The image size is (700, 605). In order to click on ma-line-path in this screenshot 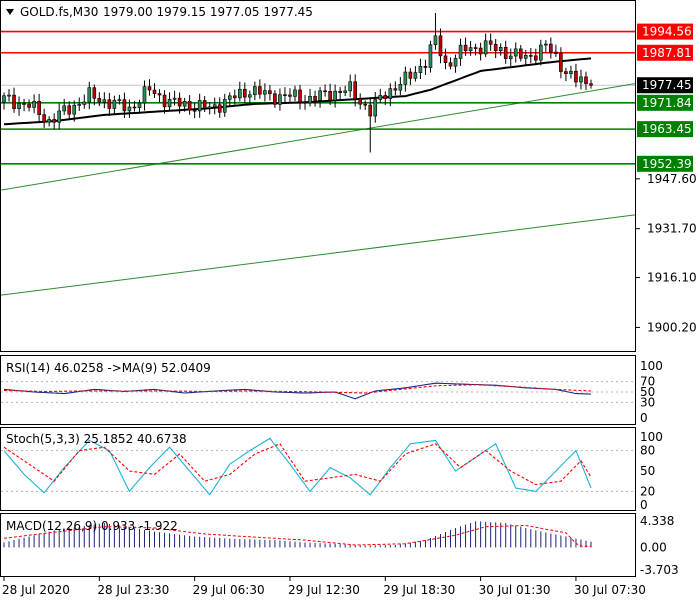, I will do `click(297, 91)`.